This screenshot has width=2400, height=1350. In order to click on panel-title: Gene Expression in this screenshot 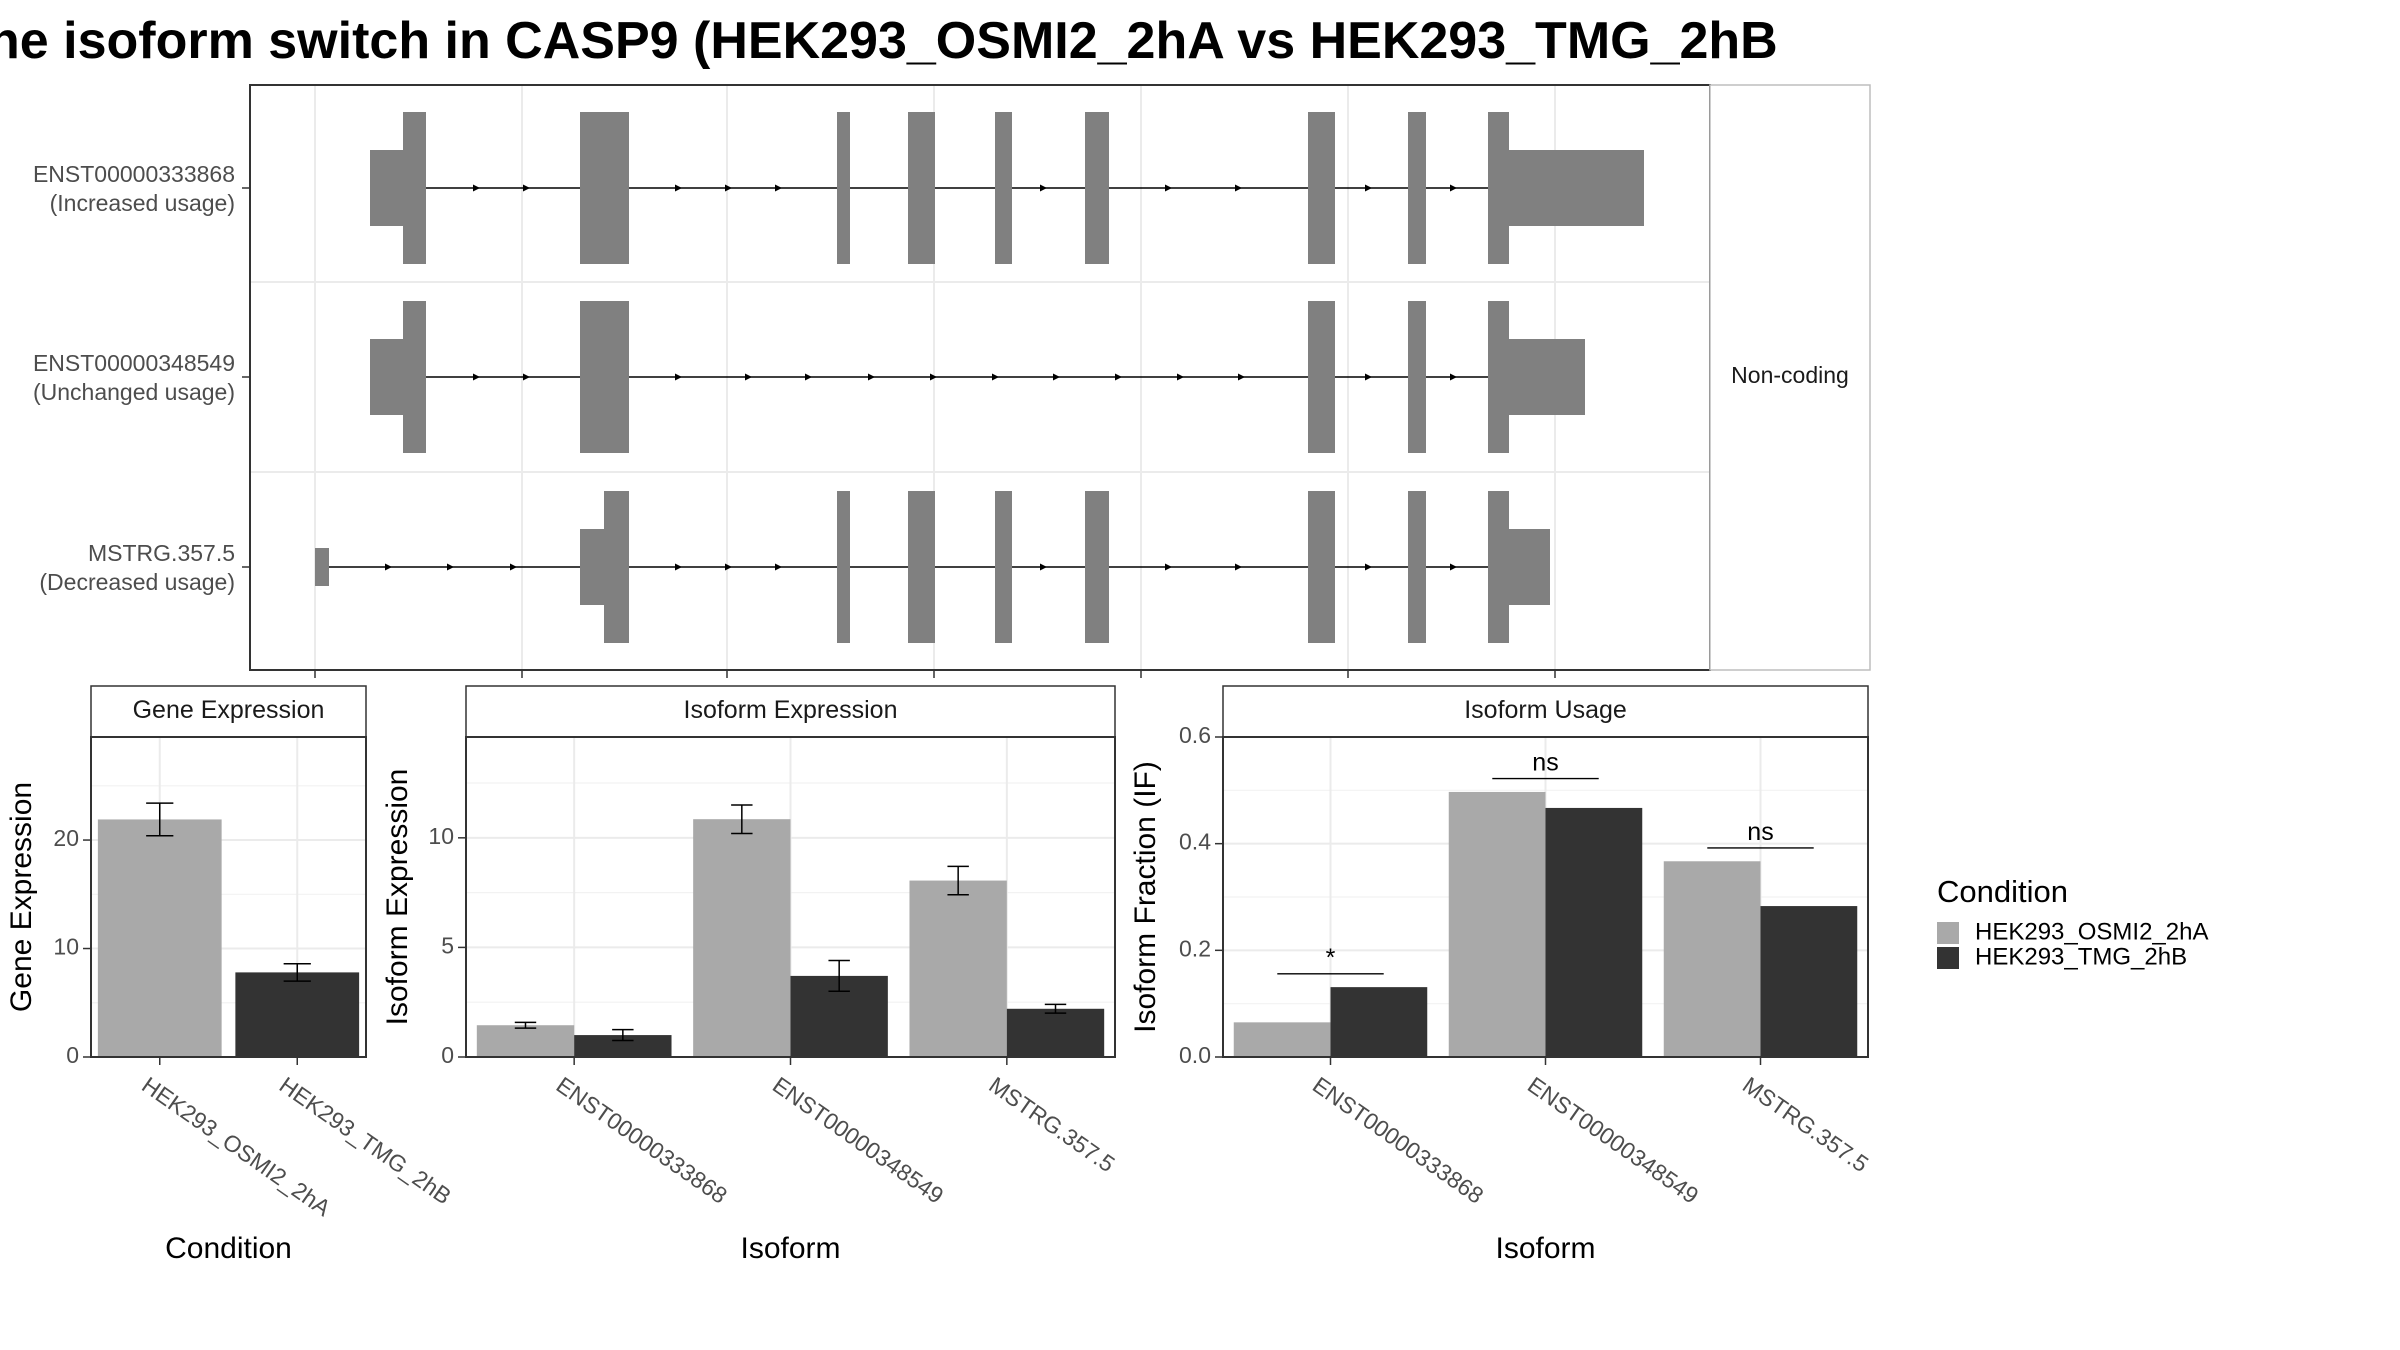, I will do `click(229, 710)`.